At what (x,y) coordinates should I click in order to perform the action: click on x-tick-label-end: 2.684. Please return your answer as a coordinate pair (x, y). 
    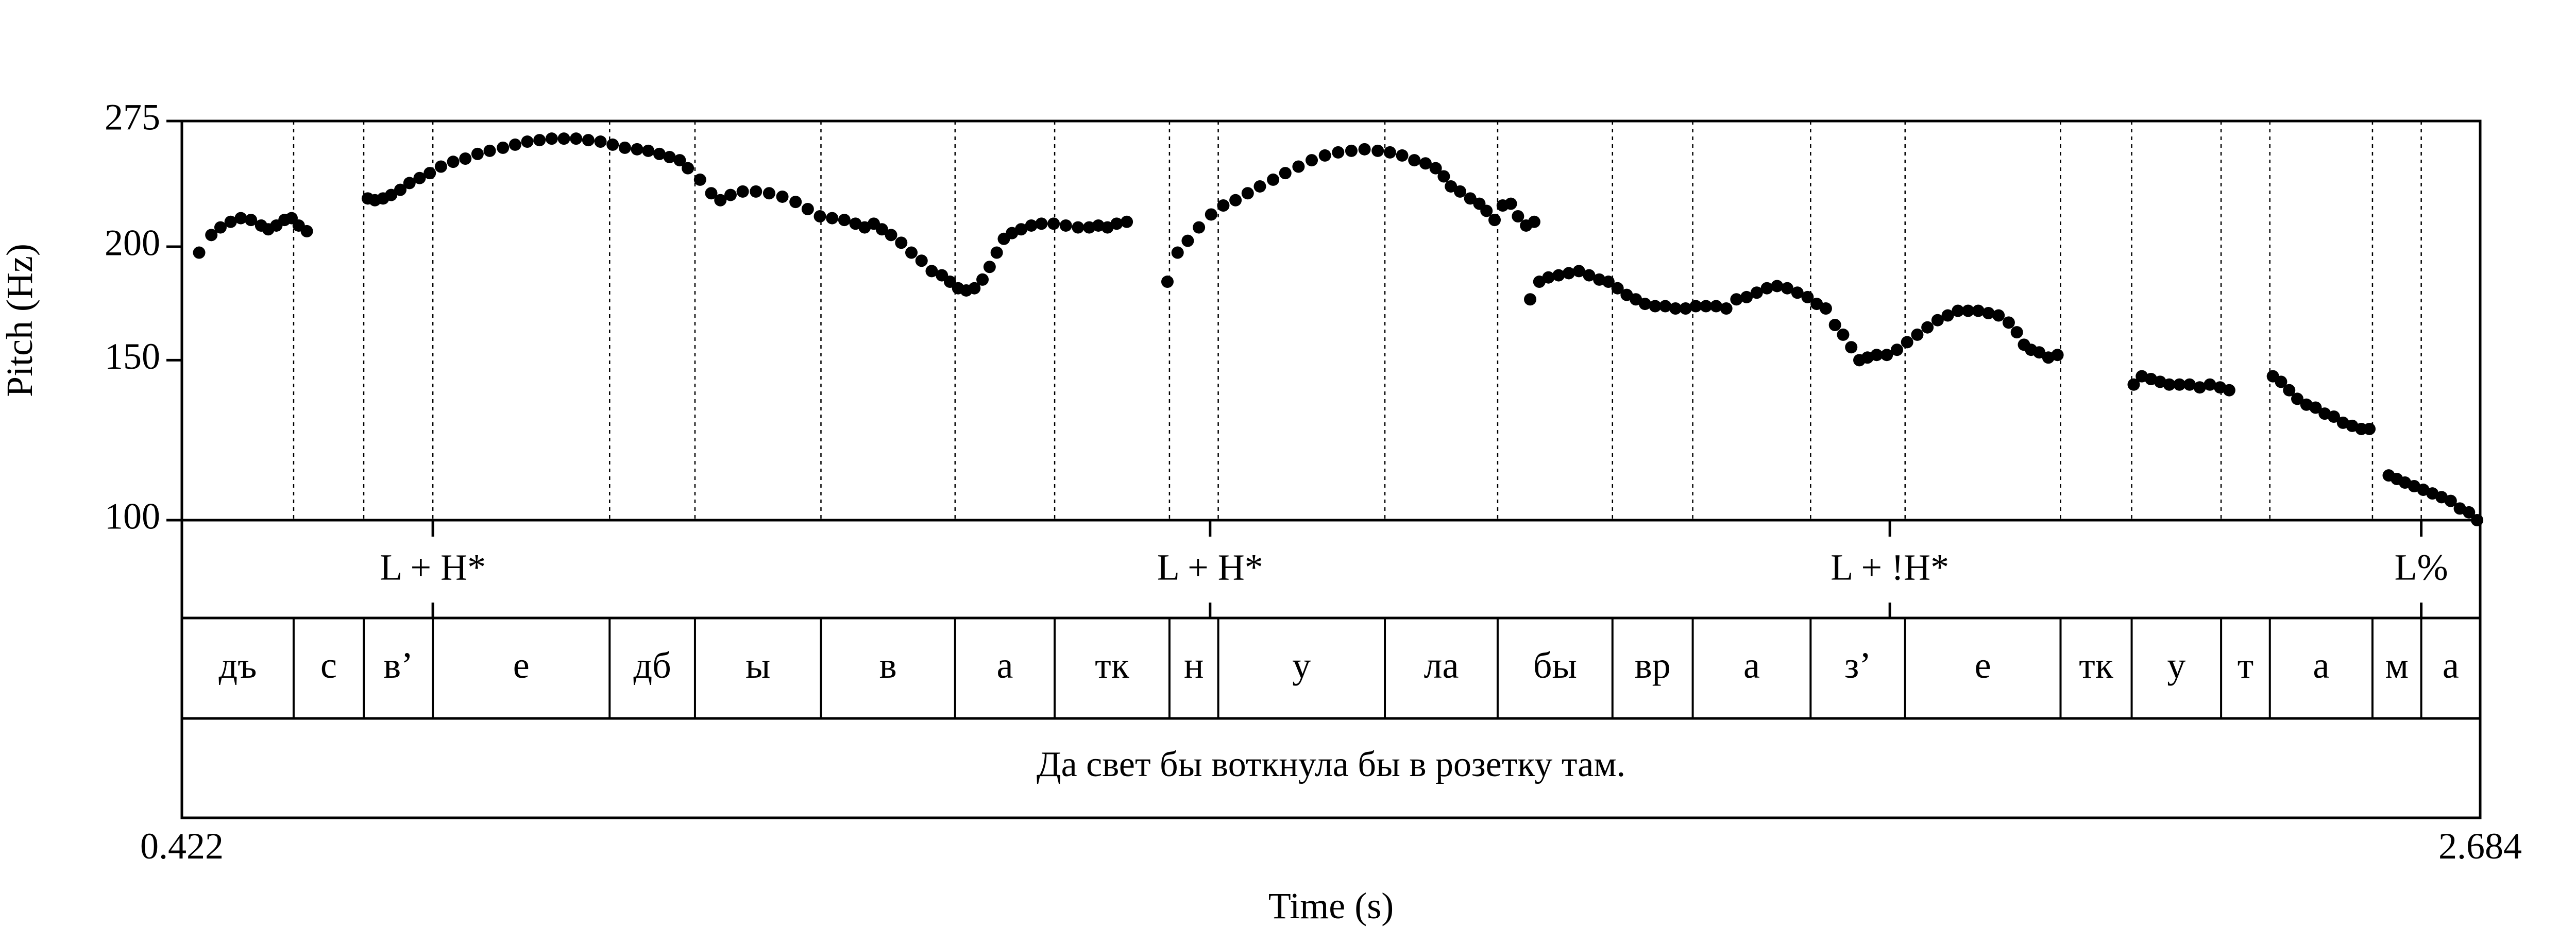
    Looking at the image, I should click on (2480, 847).